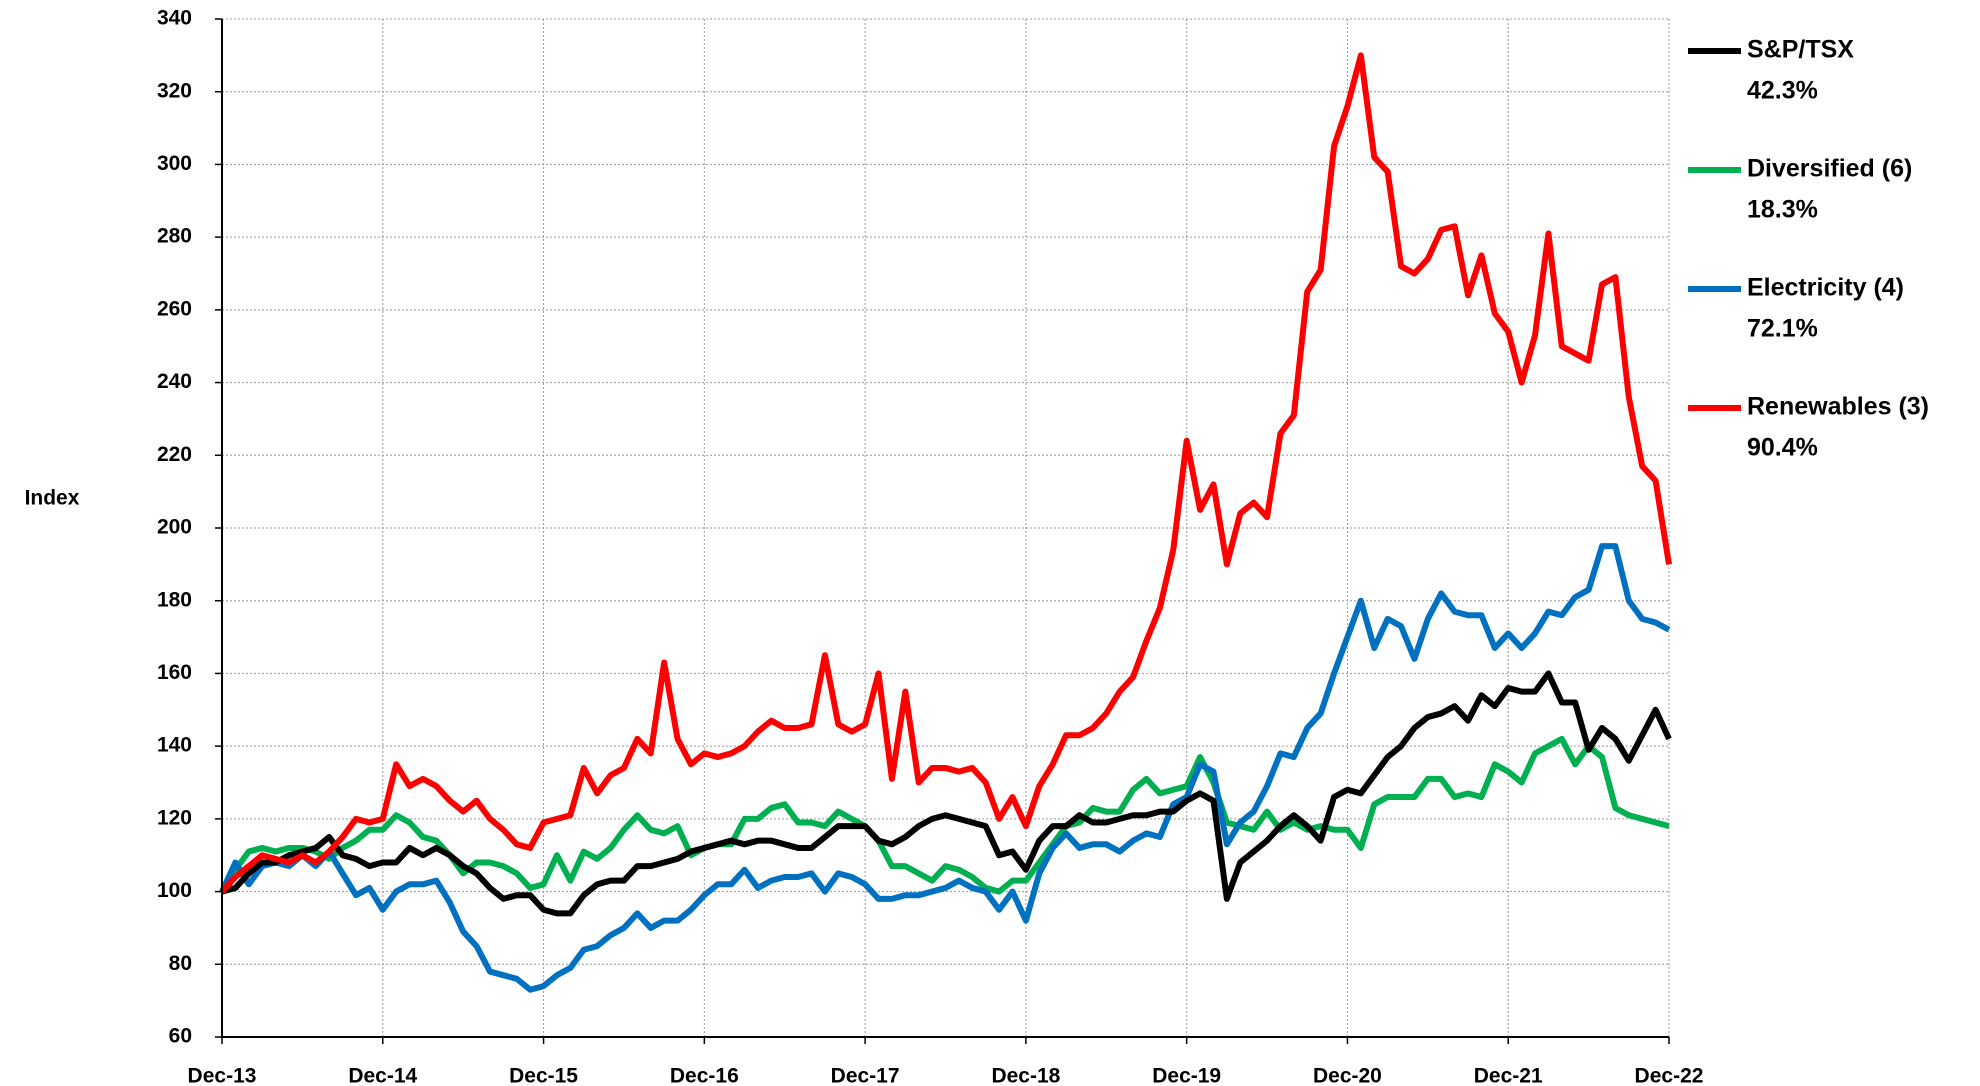 This screenshot has width=1980, height=1086. What do you see at coordinates (1025, 1075) in the screenshot?
I see `x-tick-label: Dec-18` at bounding box center [1025, 1075].